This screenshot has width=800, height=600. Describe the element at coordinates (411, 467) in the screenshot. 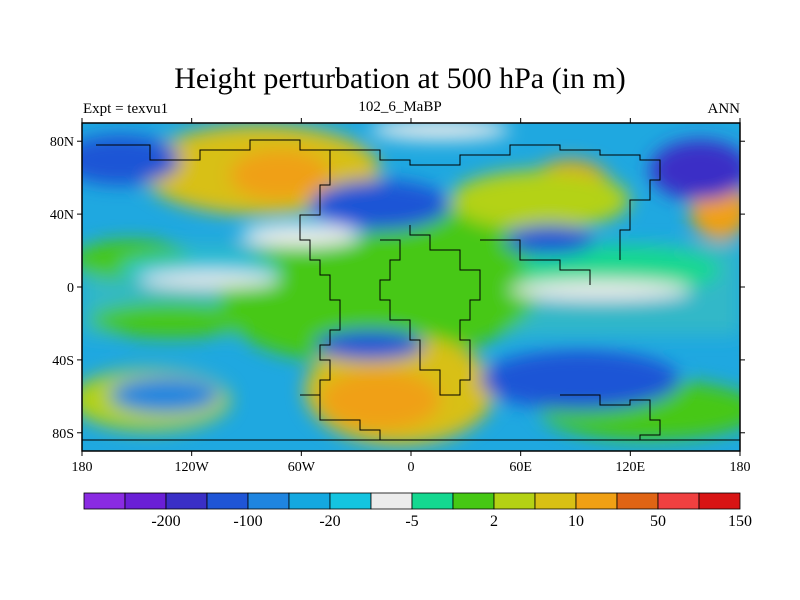

I see `lon-tick-label: 0` at that location.